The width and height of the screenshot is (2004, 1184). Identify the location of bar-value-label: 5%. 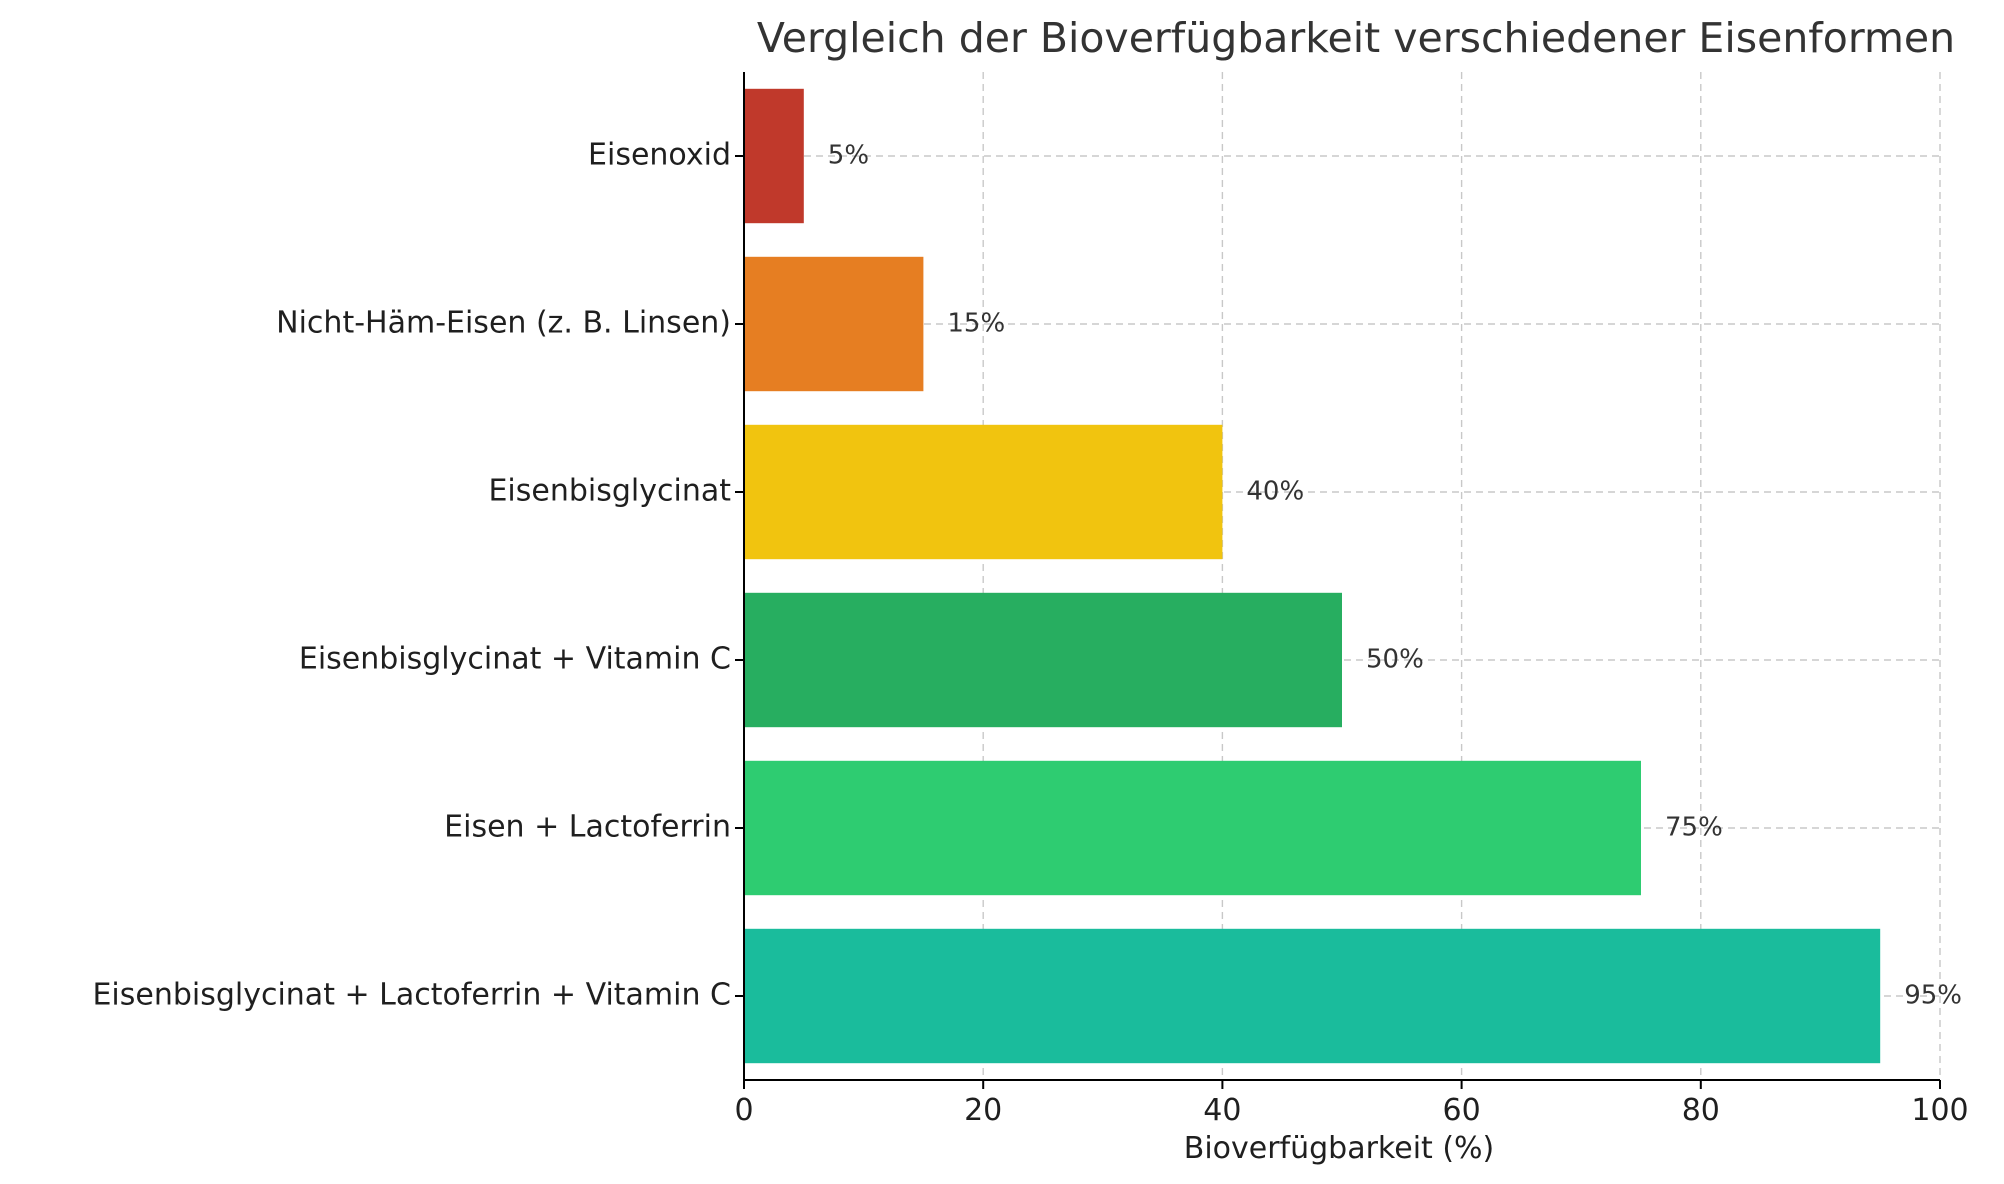
(848, 156).